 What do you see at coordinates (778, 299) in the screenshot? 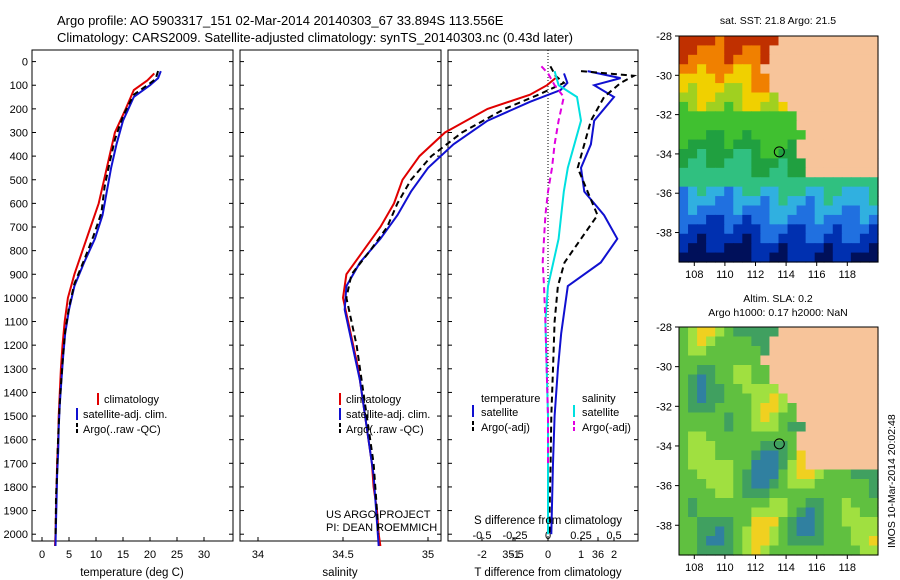
I see `sla-map-title-1: Altim. SLA: 0.2` at bounding box center [778, 299].